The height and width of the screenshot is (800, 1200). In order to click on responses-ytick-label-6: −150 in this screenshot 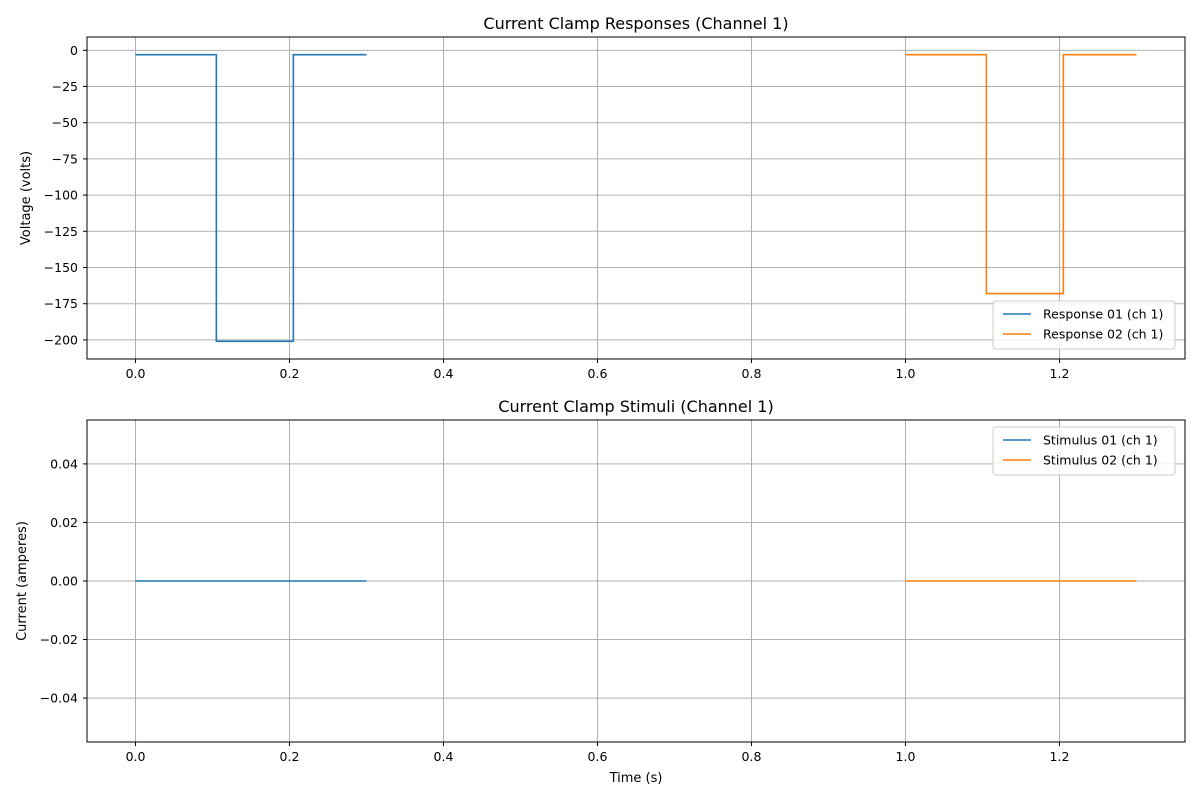, I will do `click(61, 267)`.